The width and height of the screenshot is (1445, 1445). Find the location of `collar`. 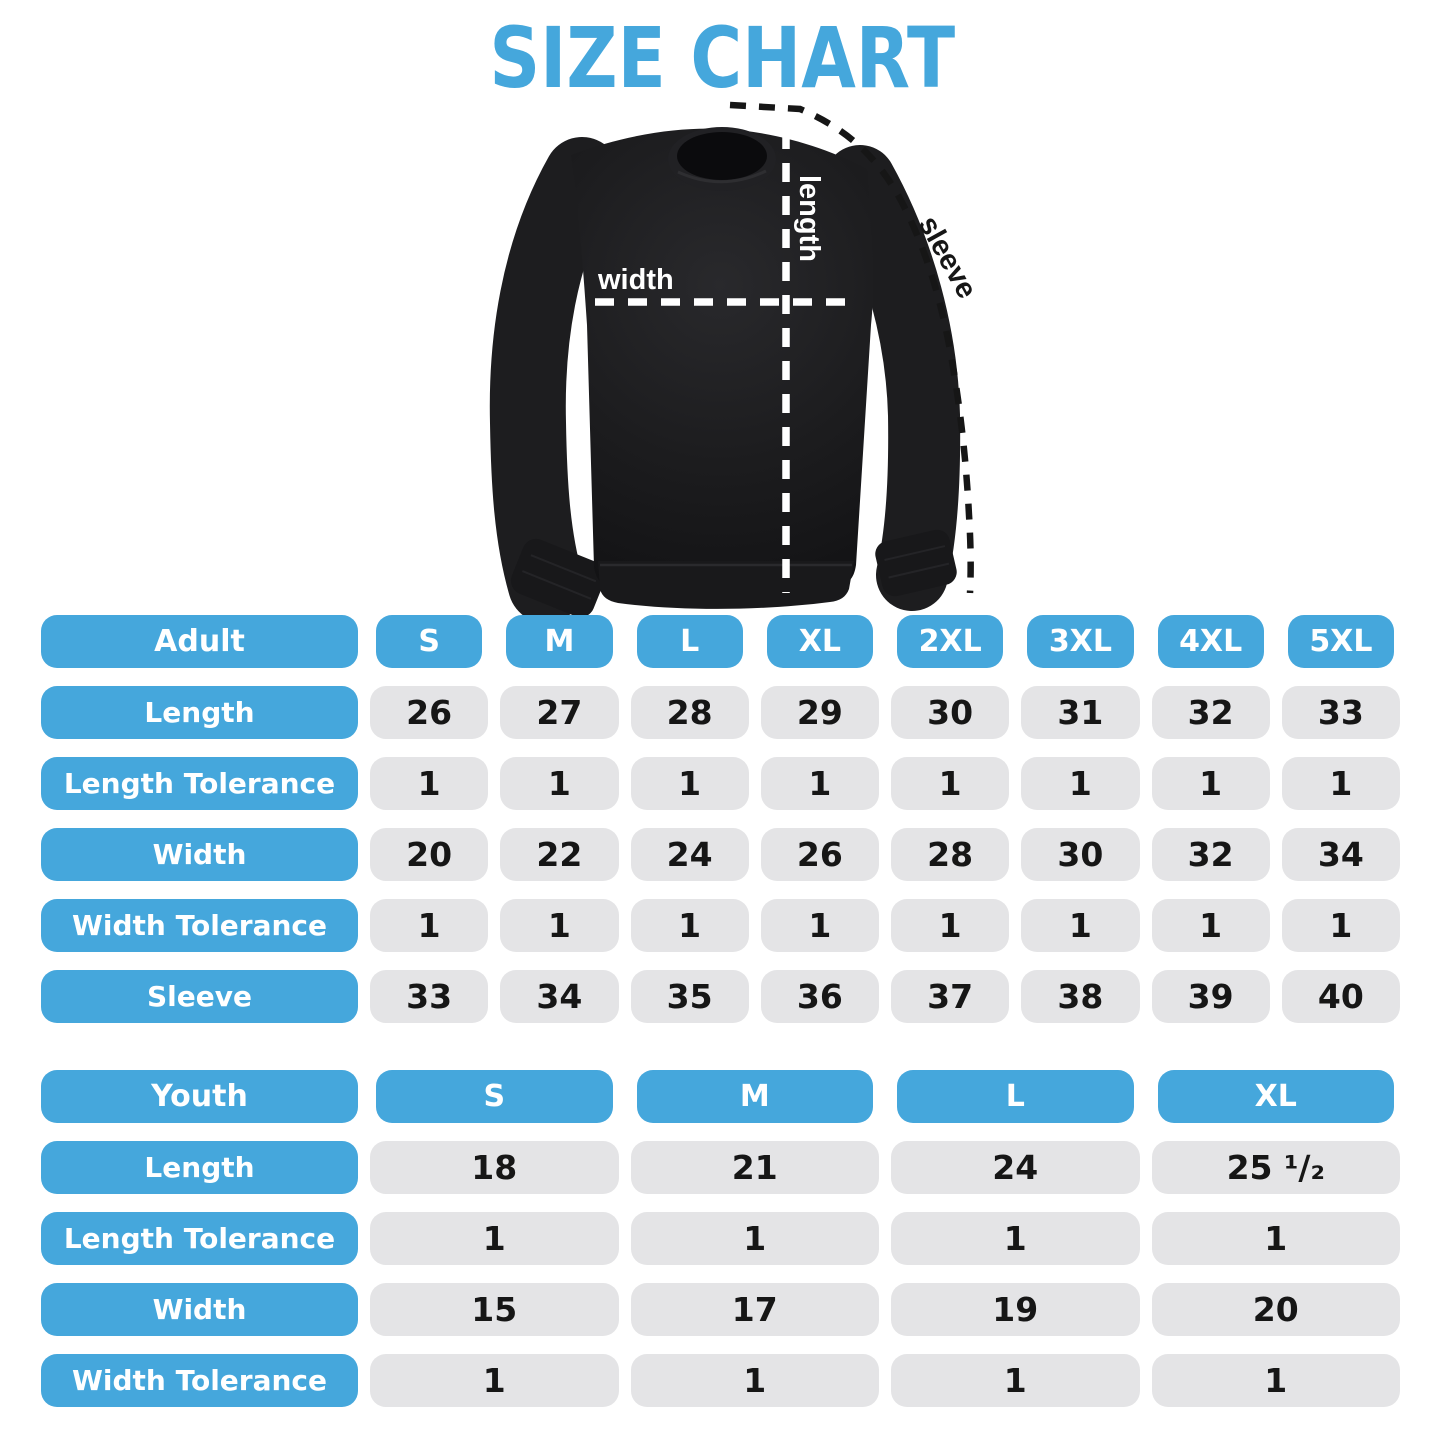

collar is located at coordinates (722, 159).